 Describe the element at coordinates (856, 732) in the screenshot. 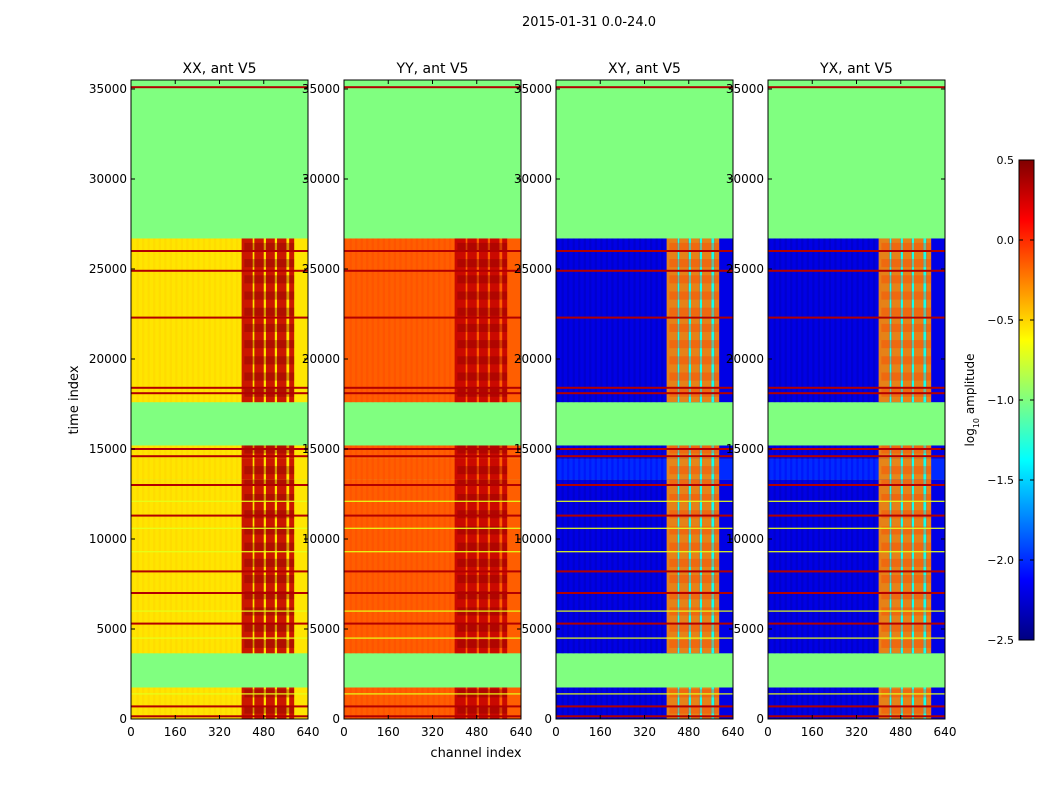

I see `x-tick-label: 320` at that location.